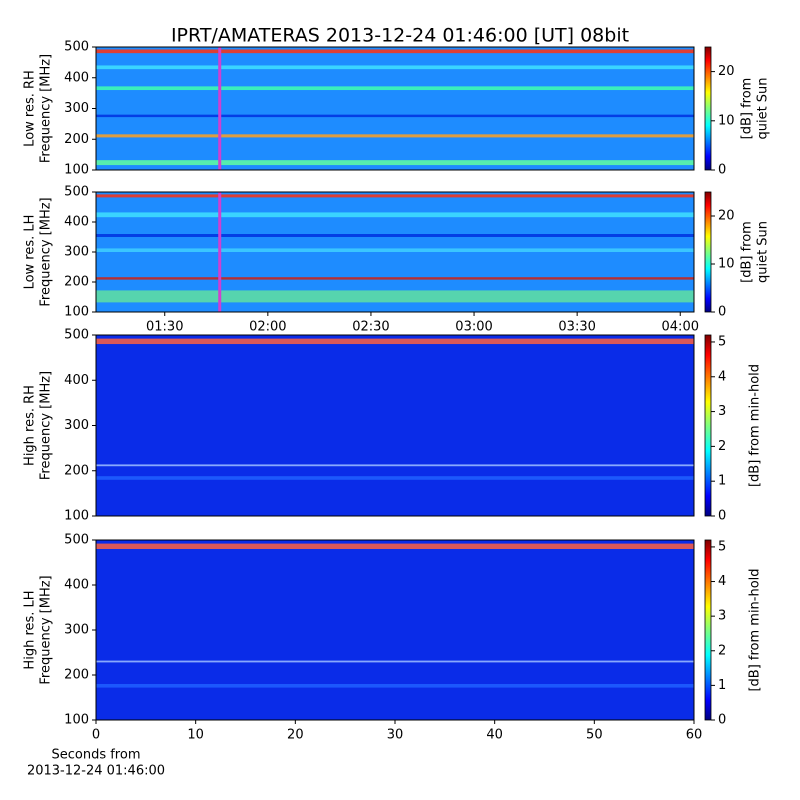 This screenshot has width=800, height=800. I want to click on x-tick-label: 30, so click(395, 735).